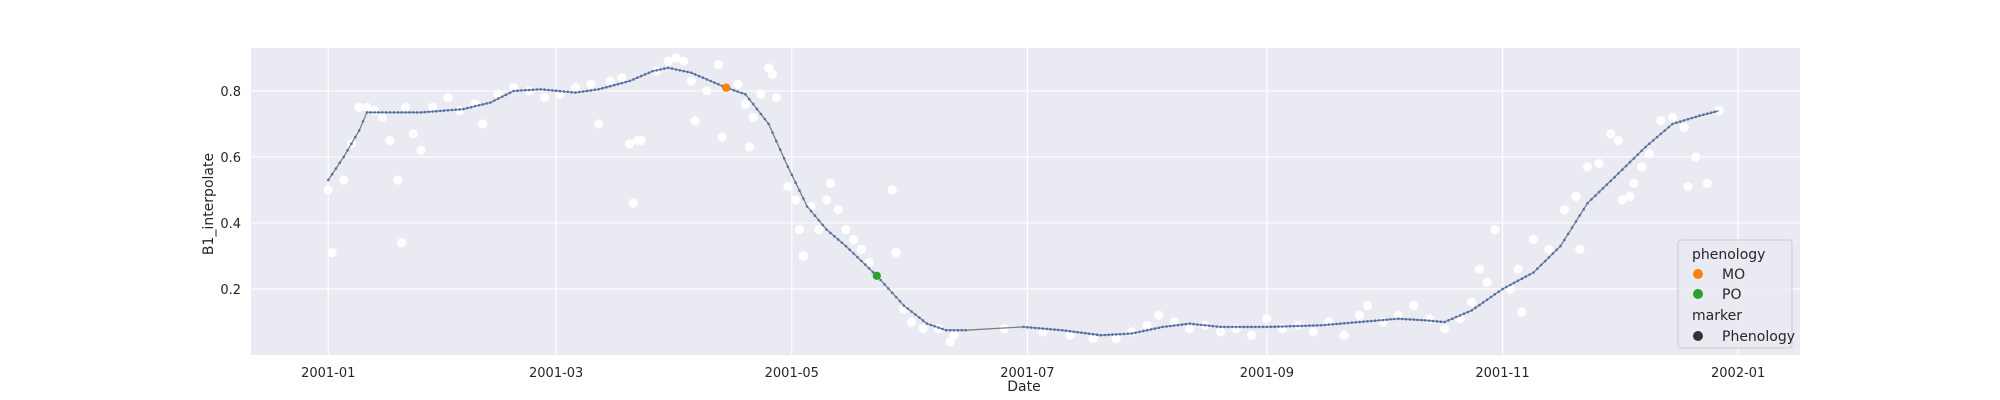 This screenshot has height=400, width=2000. Describe the element at coordinates (230, 290) in the screenshot. I see `y-tick-label: 0.2` at that location.